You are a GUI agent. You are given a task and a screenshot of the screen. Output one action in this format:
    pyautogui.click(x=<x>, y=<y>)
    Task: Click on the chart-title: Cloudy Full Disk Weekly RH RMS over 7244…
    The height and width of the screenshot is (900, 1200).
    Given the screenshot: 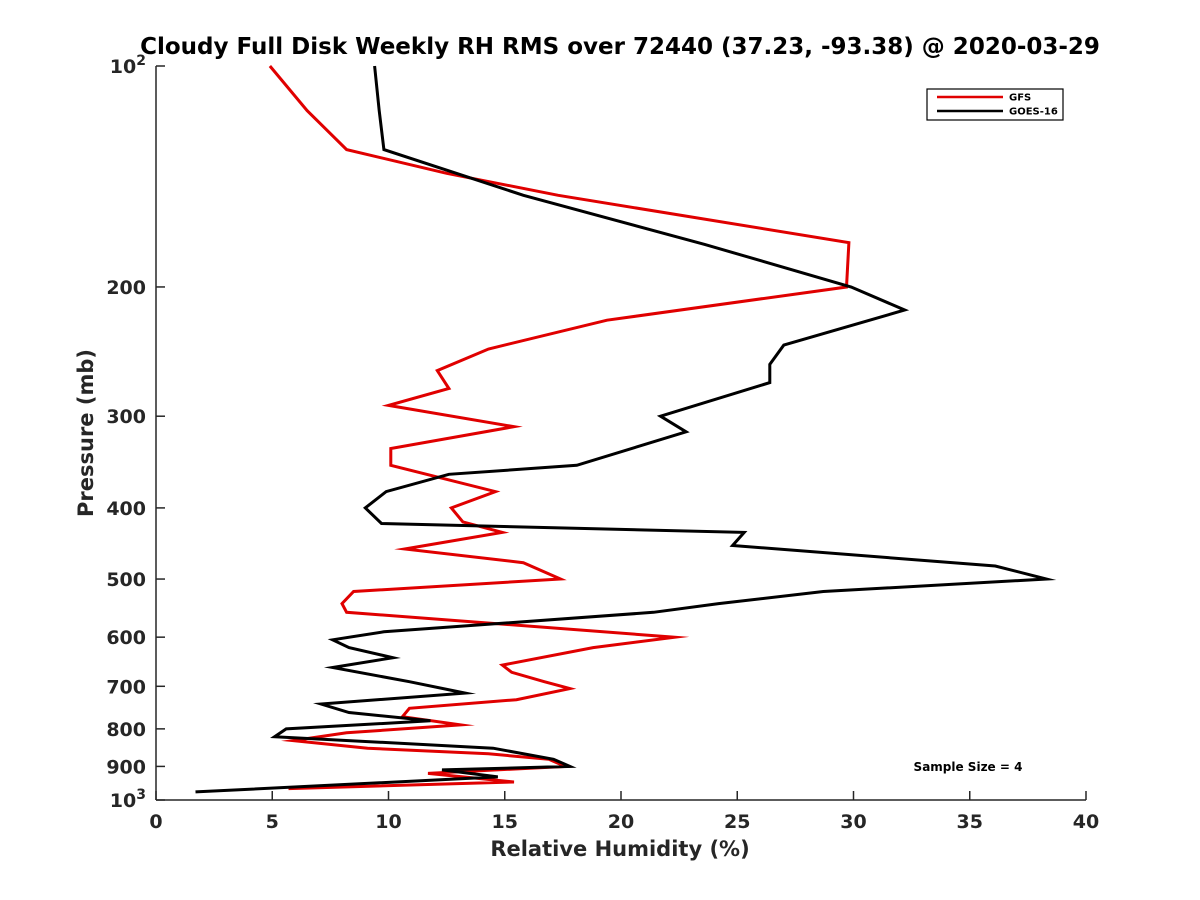 What is the action you would take?
    pyautogui.click(x=620, y=47)
    